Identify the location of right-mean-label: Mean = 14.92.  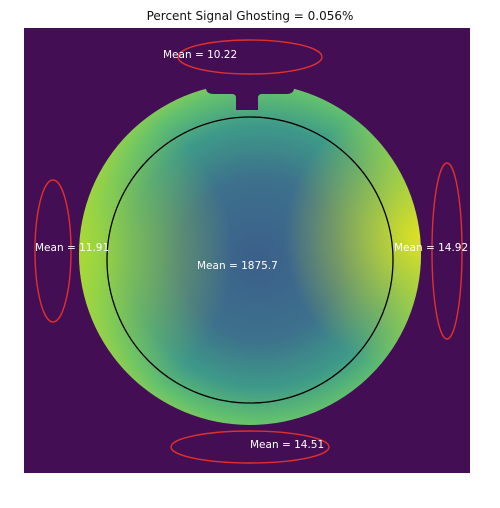
(431, 248).